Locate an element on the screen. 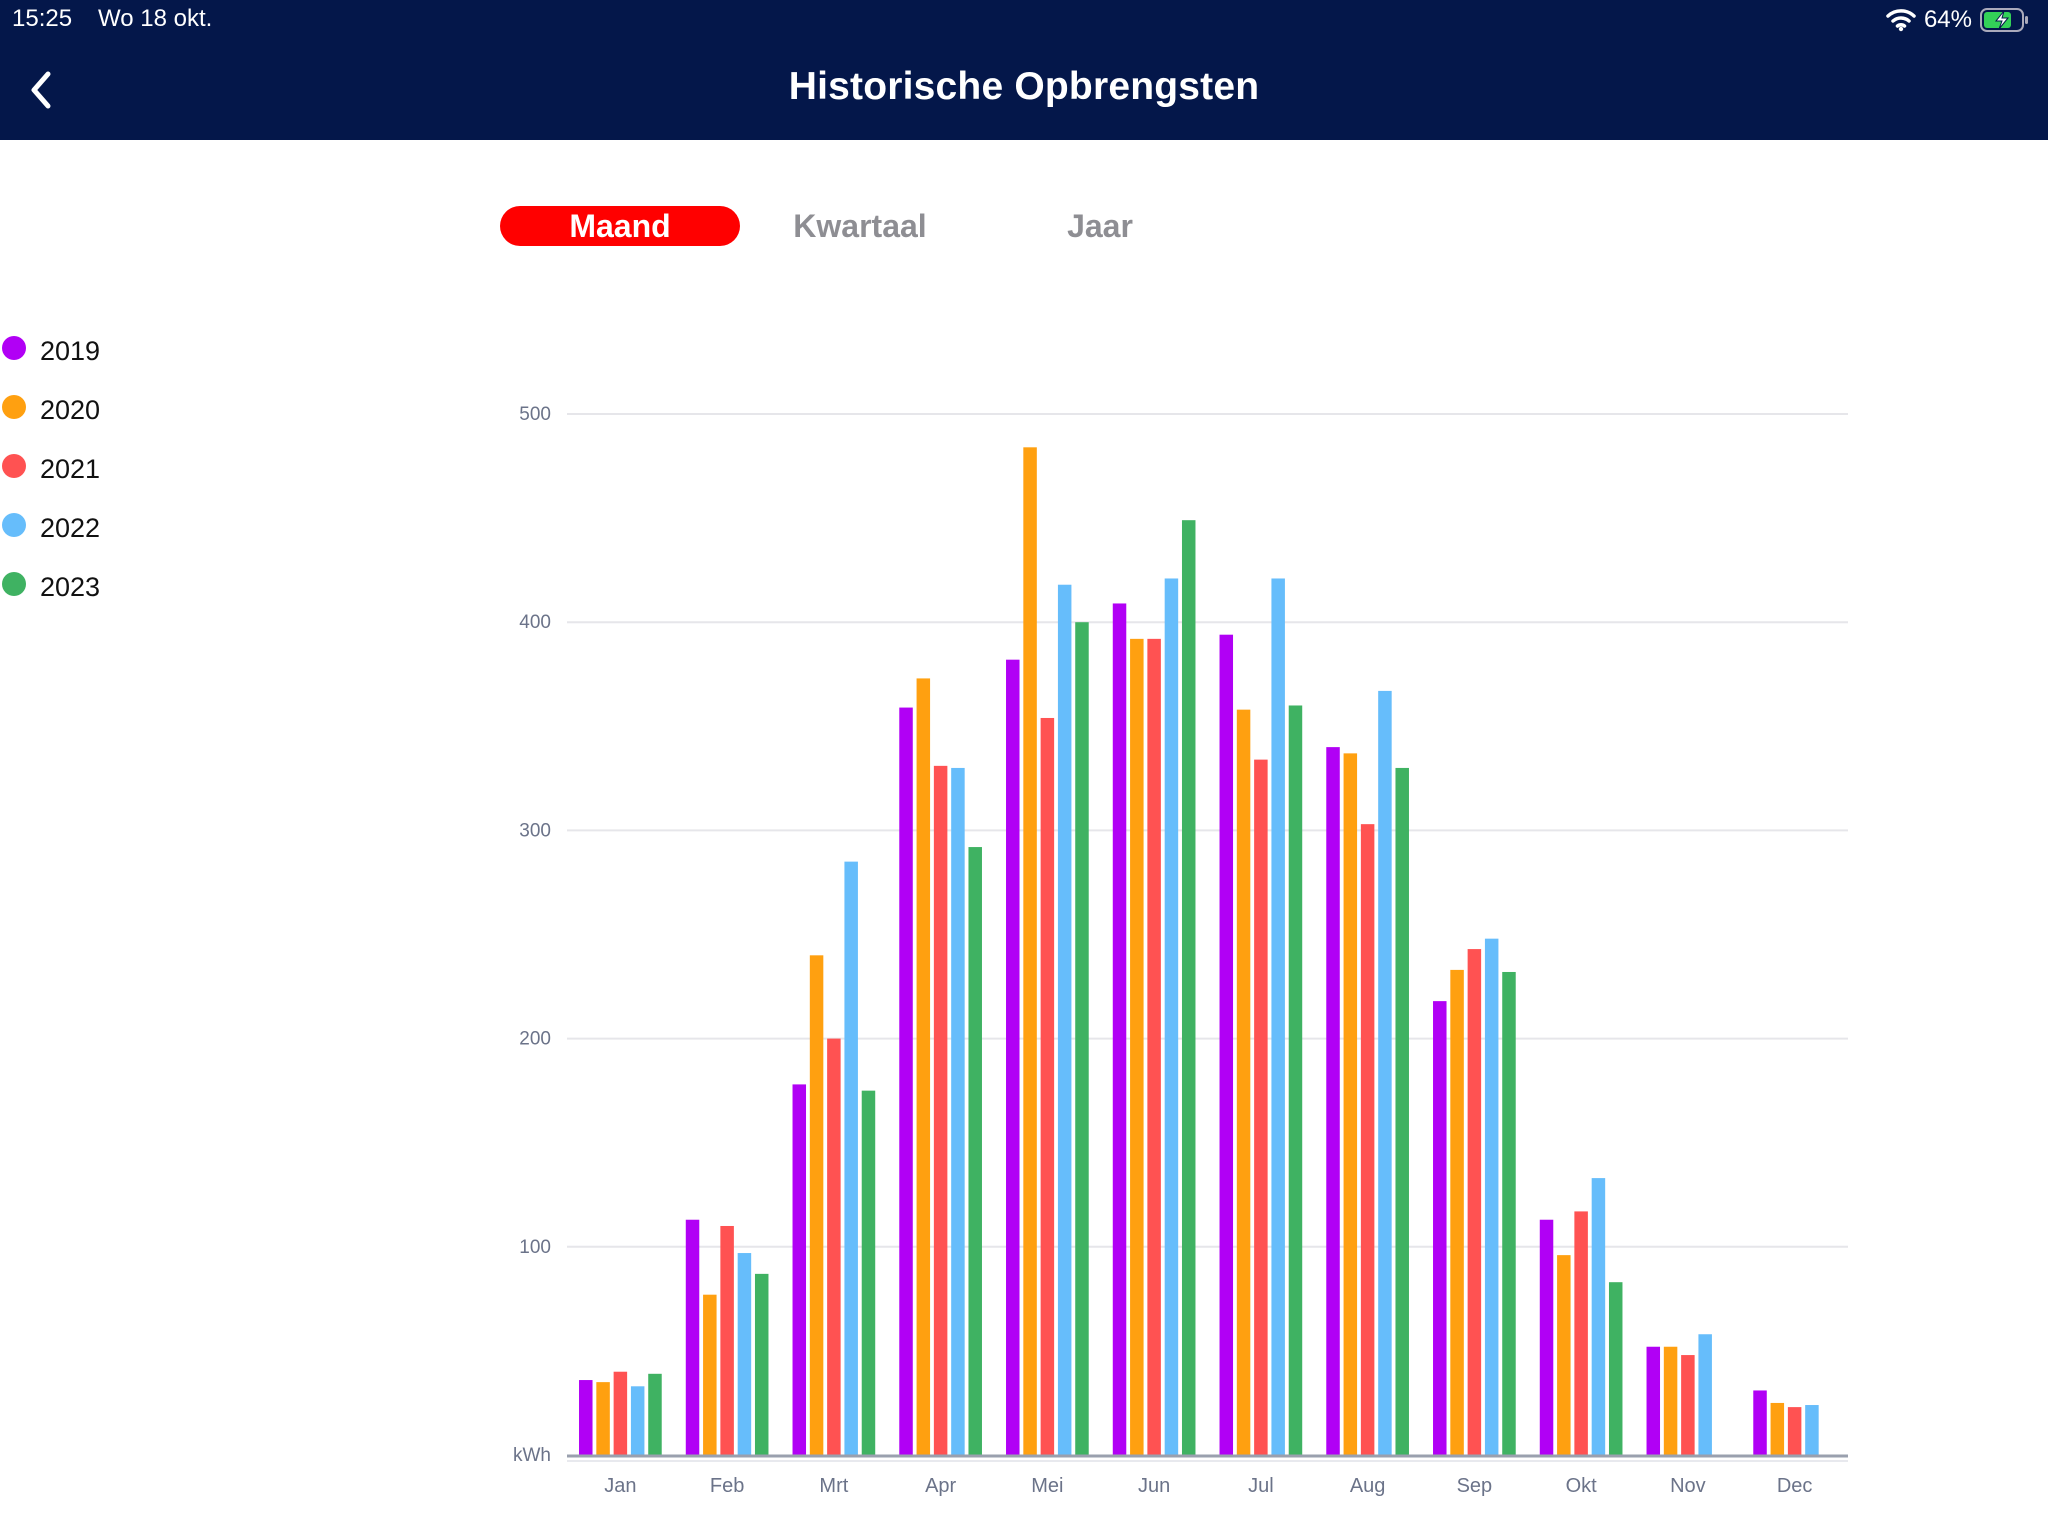 Image resolution: width=2048 pixels, height=1536 pixels. status-bar: 15:25 Wo 18 okt. 64% is located at coordinates (1024, 20).